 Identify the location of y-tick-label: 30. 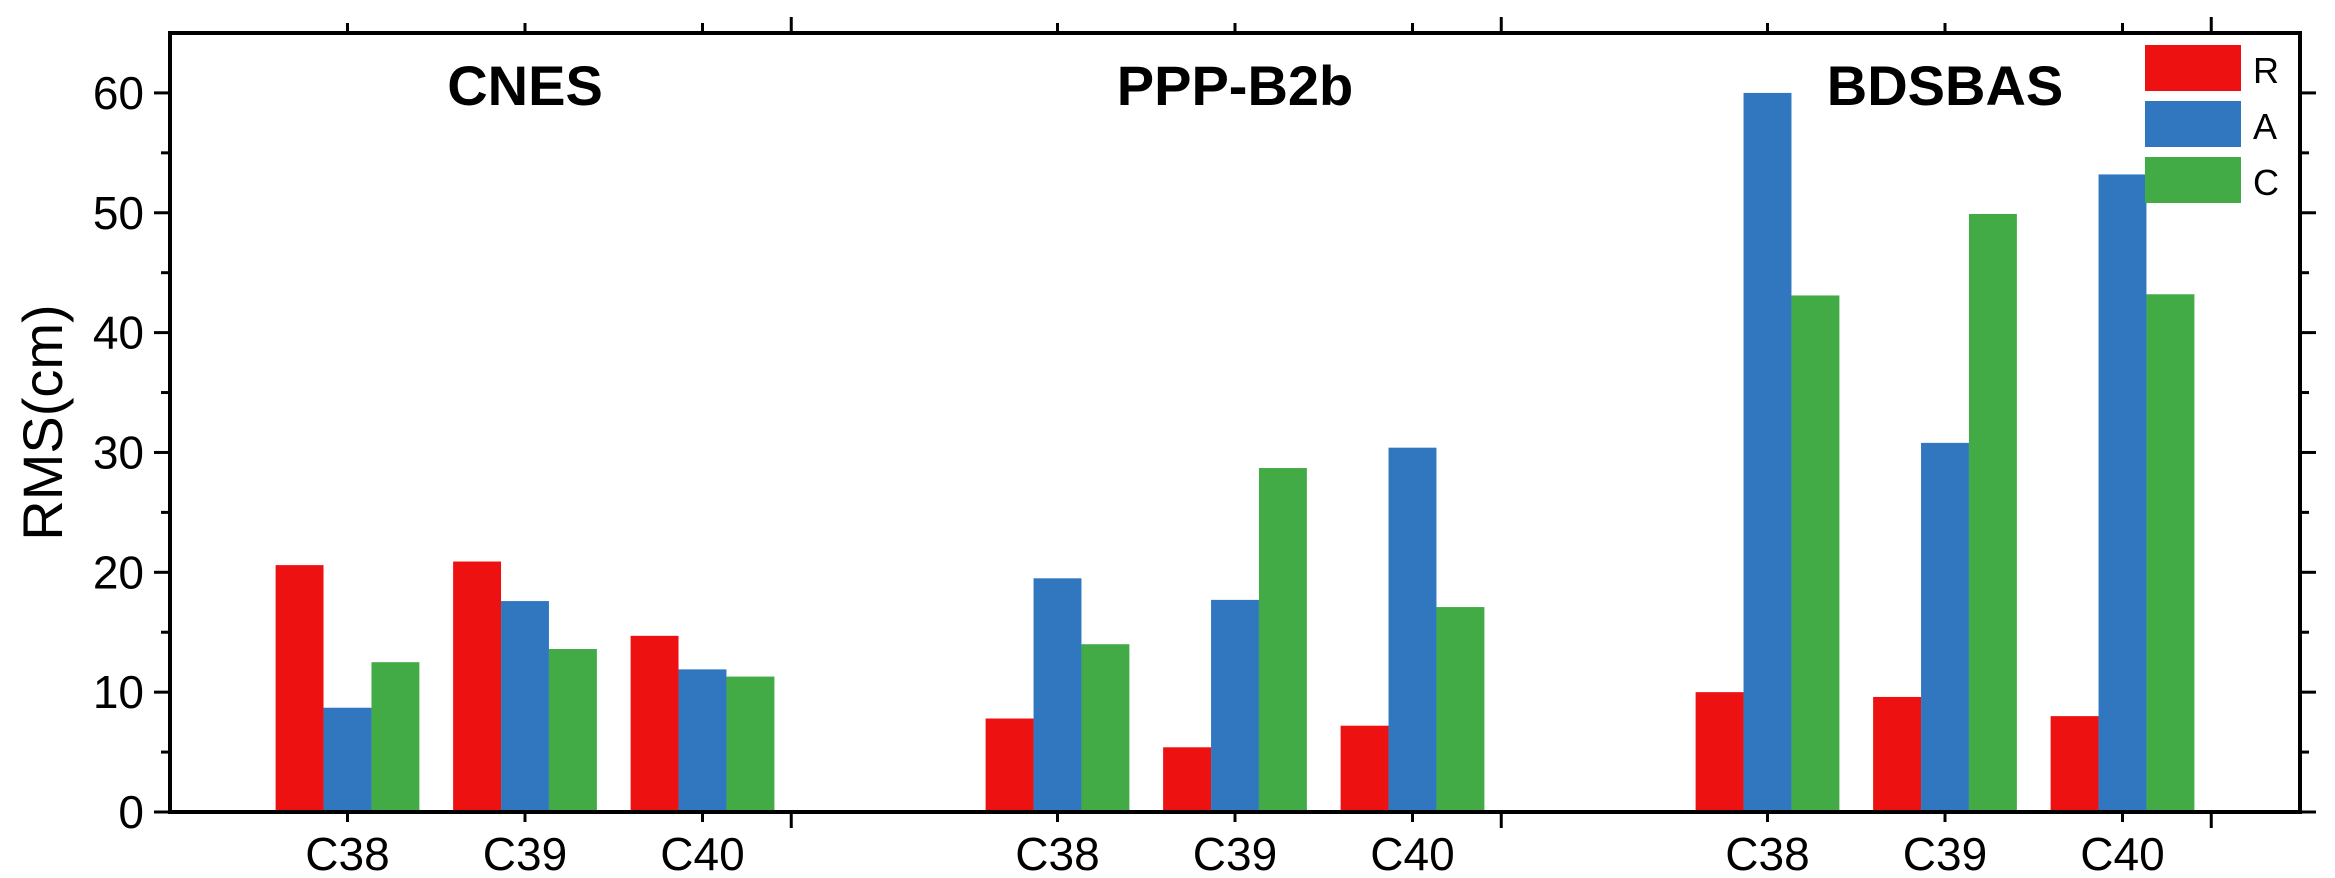
(118, 452).